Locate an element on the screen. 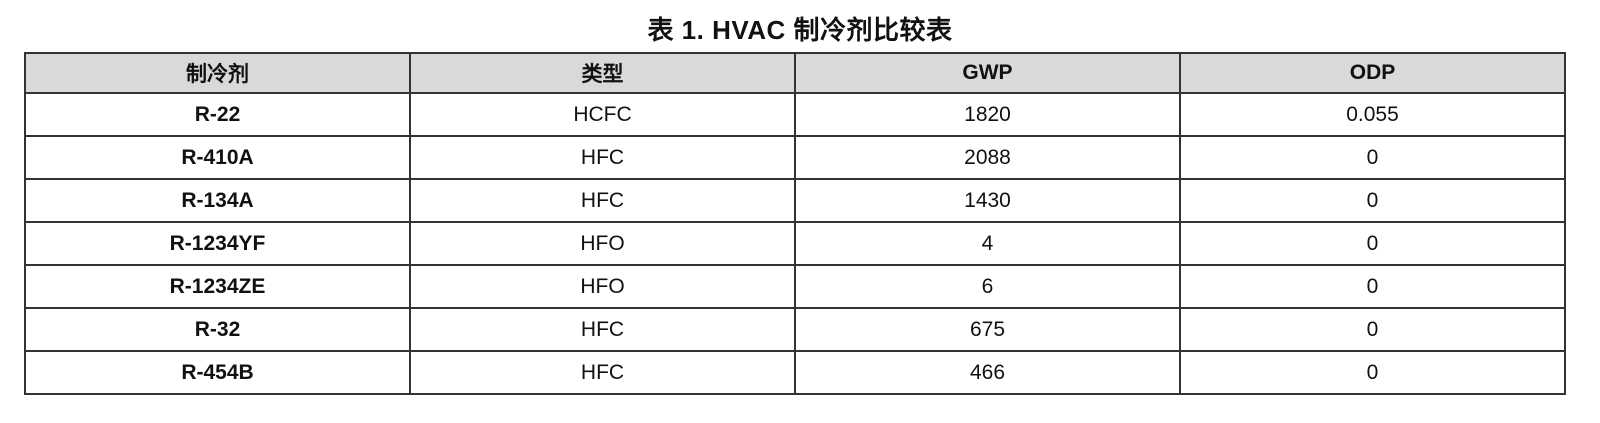 The image size is (1600, 423). gwp-cell: 6 is located at coordinates (987, 286).